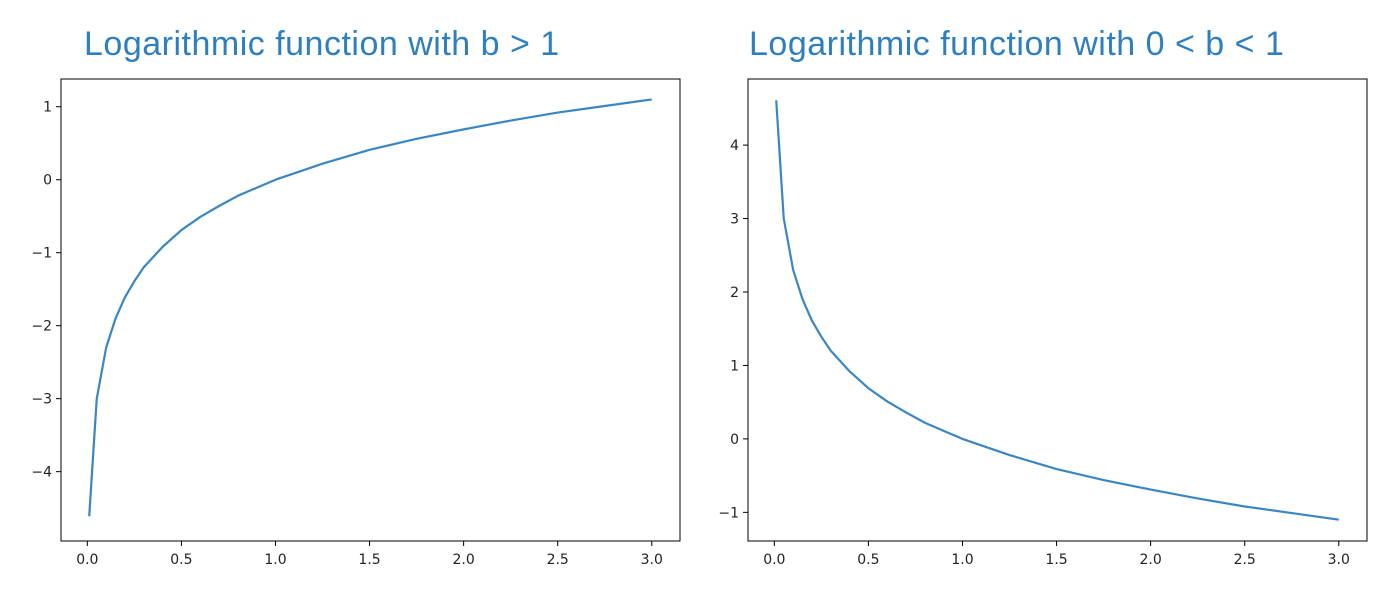  What do you see at coordinates (734, 293) in the screenshot?
I see `y-tick-label: 2` at bounding box center [734, 293].